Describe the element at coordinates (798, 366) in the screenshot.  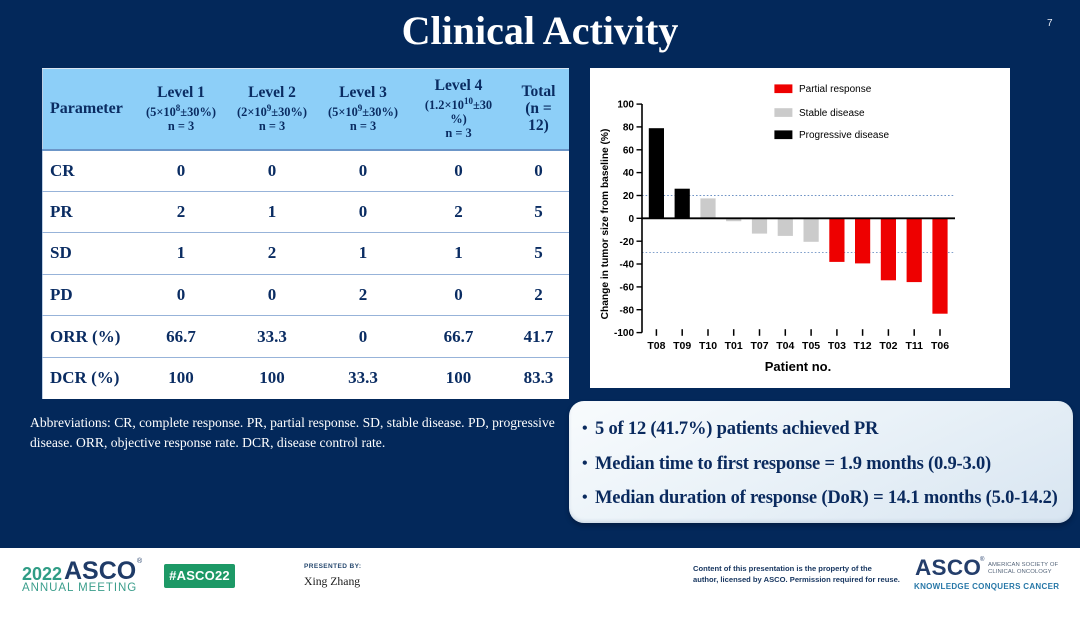
I see `svg-text: Patient no.` at that location.